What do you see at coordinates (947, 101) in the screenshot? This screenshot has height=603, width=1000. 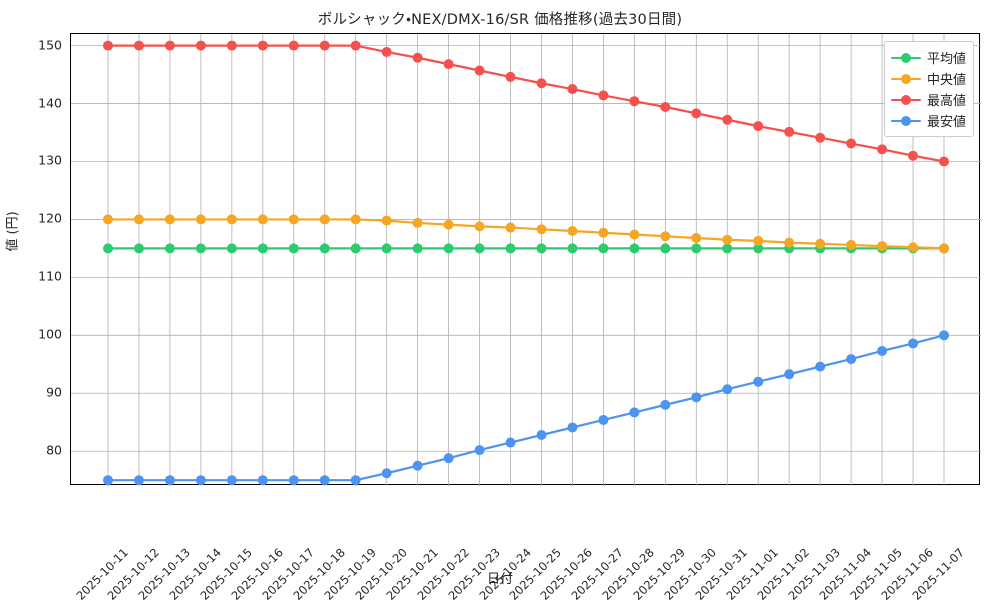 I see `legend-label: 最高値` at bounding box center [947, 101].